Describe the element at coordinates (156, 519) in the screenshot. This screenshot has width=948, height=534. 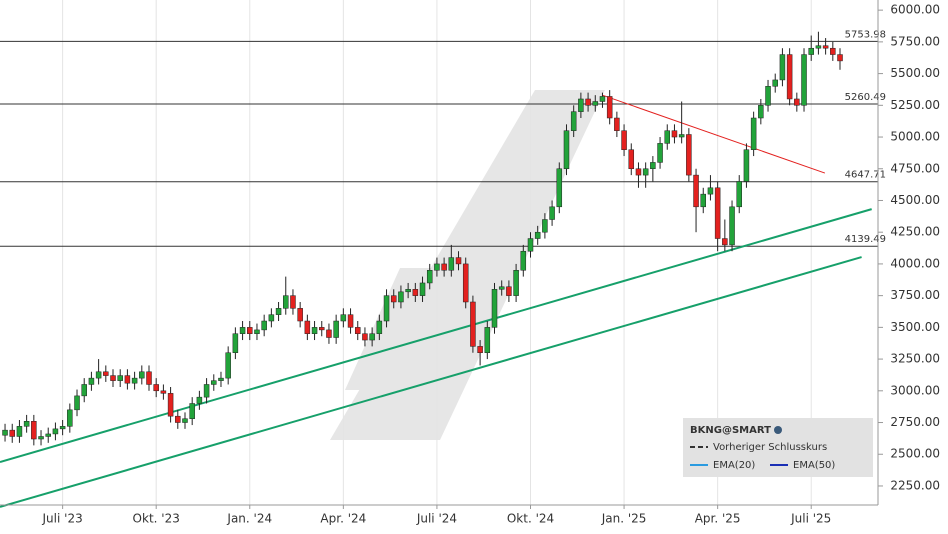
I see `x-tick-label: Okt. '23` at that location.